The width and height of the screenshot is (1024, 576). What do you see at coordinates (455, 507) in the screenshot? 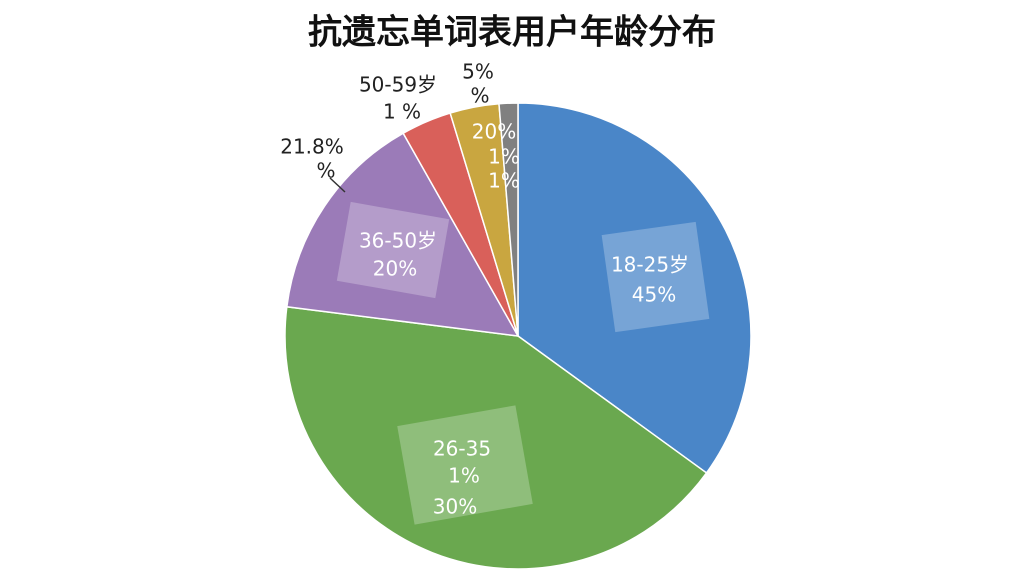
I see `data-label: 30%` at bounding box center [455, 507].